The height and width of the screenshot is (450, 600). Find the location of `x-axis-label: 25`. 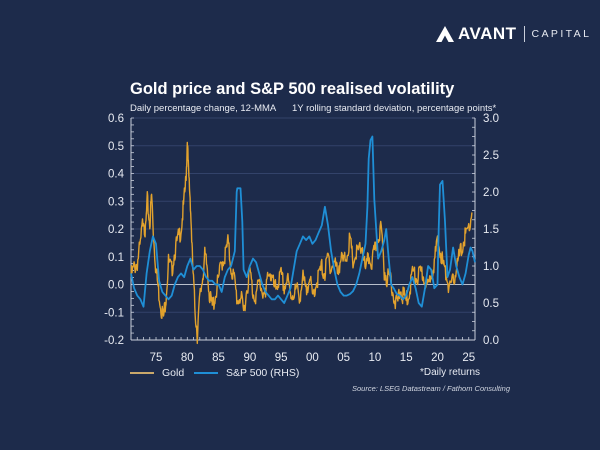

x-axis-label: 25 is located at coordinates (468, 358).